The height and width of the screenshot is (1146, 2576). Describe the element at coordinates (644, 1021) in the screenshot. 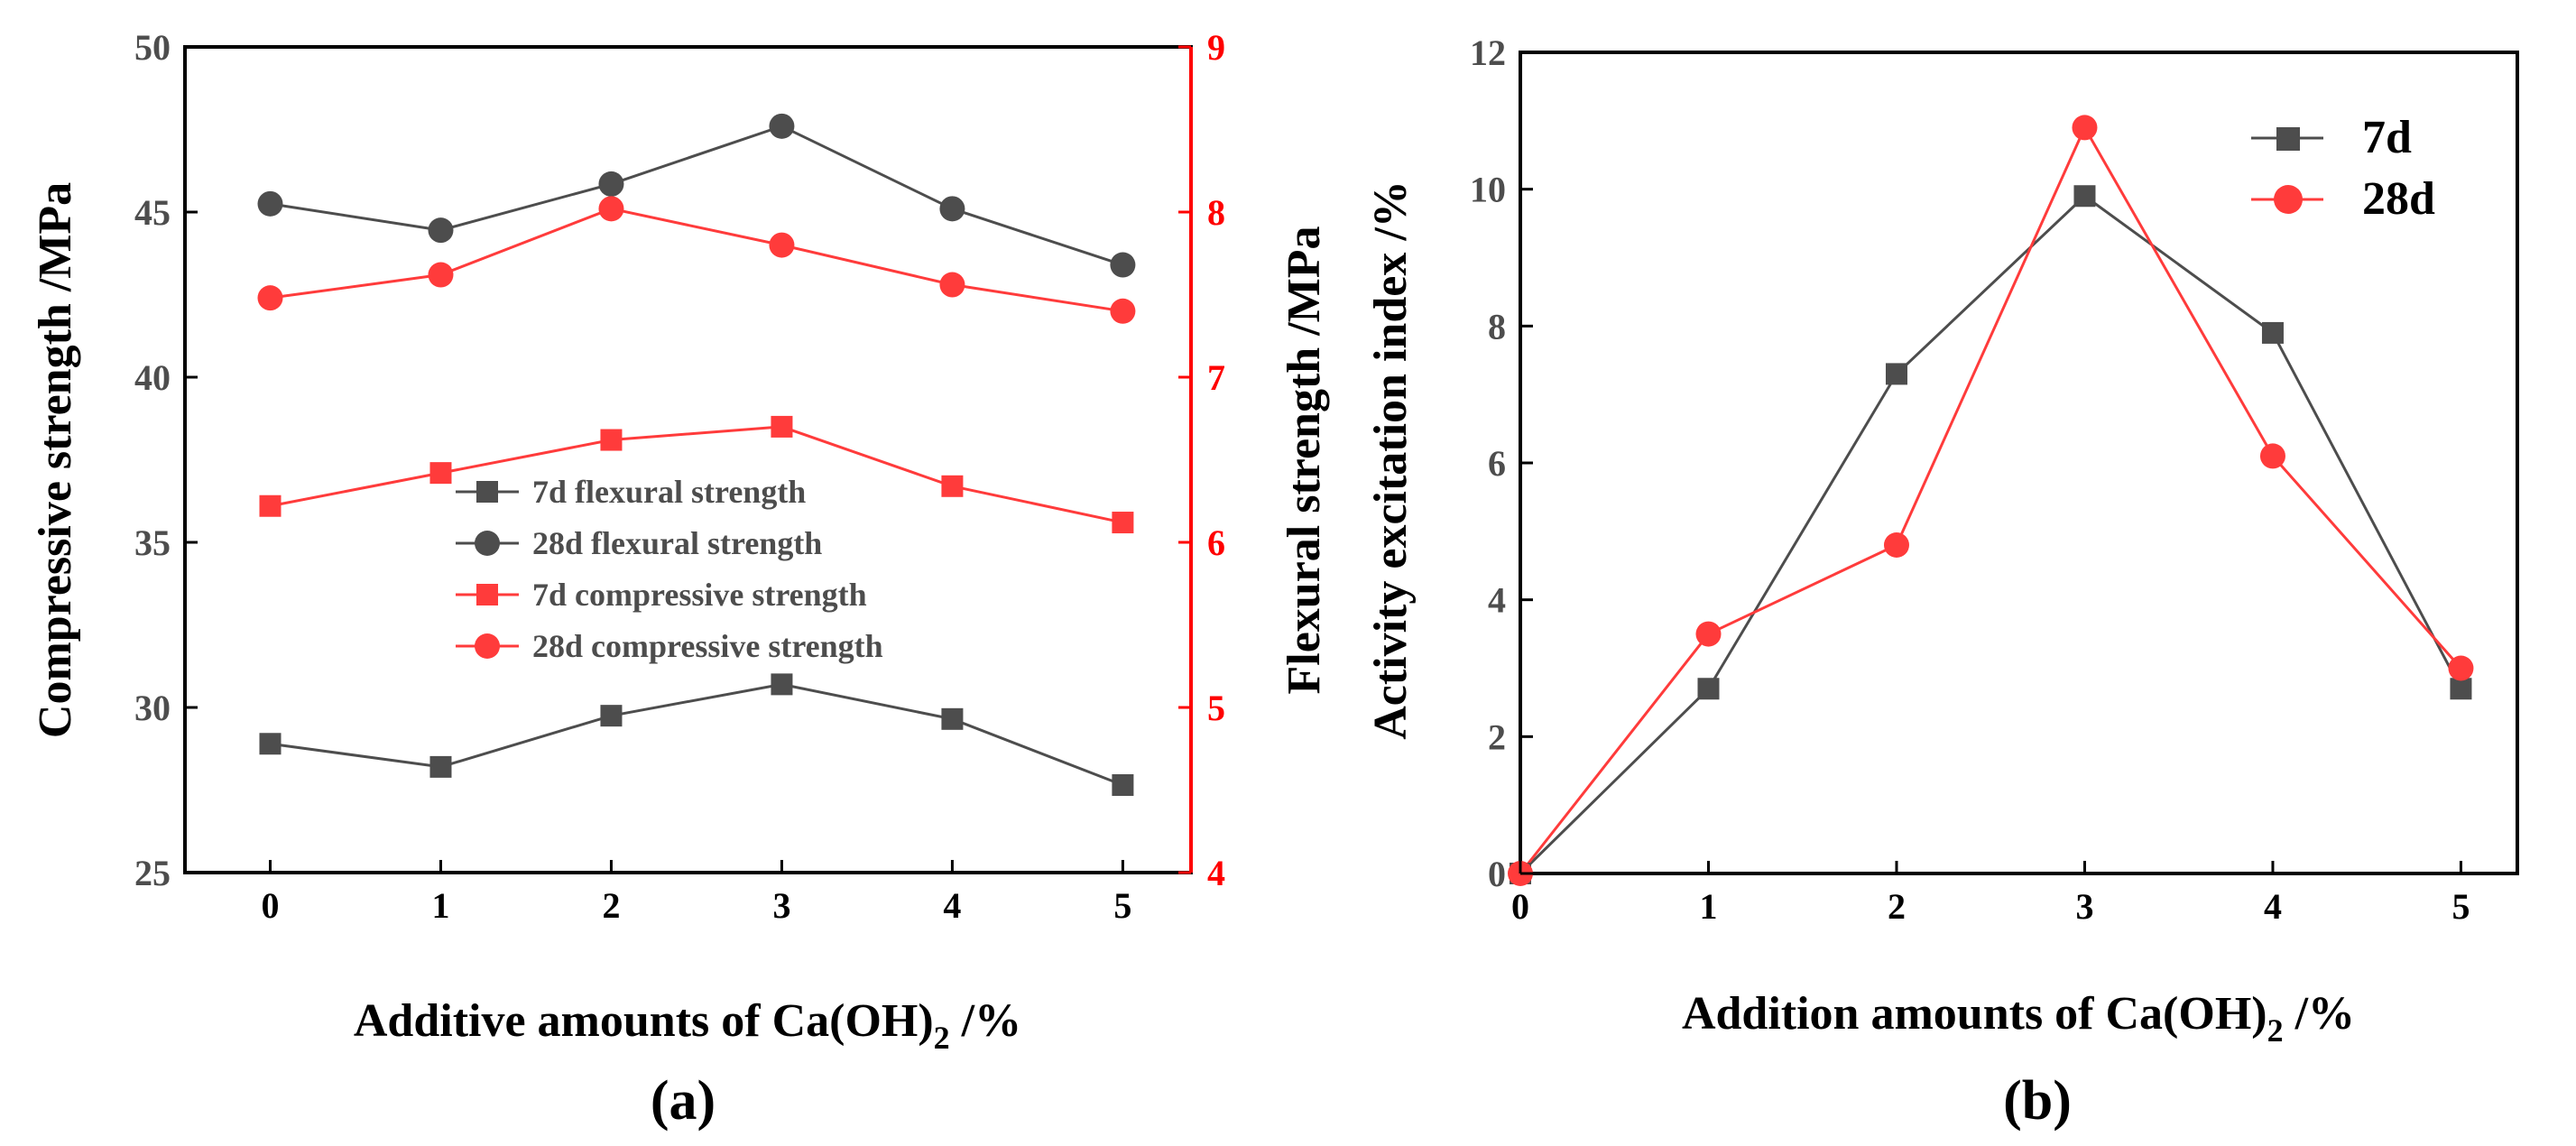

I see `panel-a-x-axis-title-main: Additive amounts of Ca(OH)` at that location.